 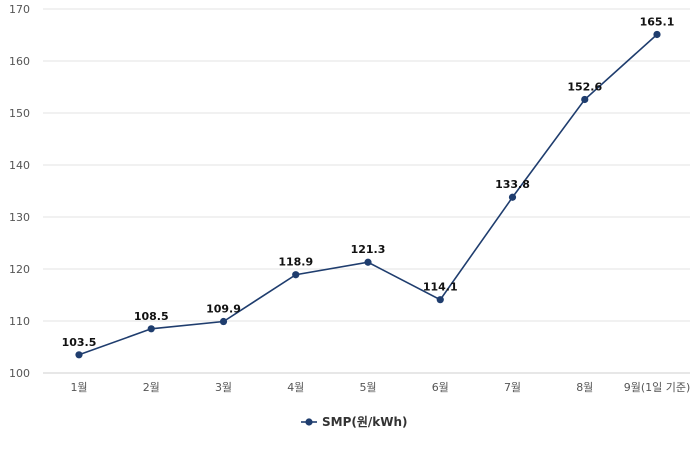 I want to click on x-tick-label: 9월(1일 기준), so click(x=657, y=387).